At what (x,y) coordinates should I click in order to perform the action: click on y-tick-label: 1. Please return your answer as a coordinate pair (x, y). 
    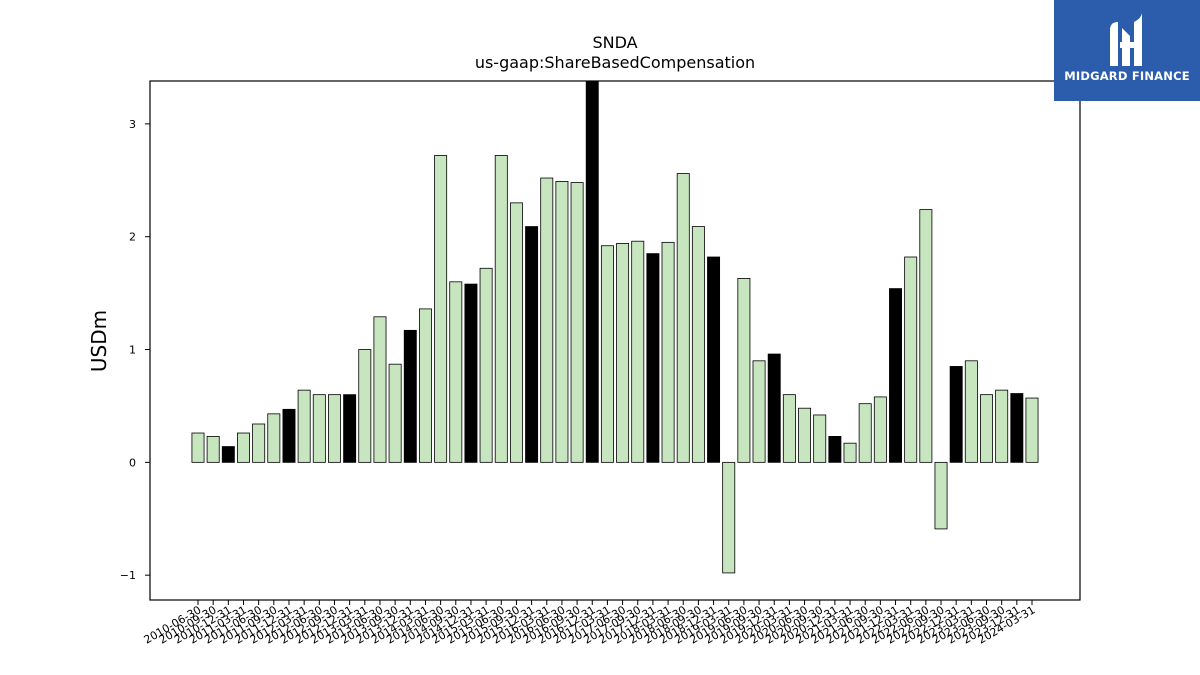
    Looking at the image, I should click on (132, 350).